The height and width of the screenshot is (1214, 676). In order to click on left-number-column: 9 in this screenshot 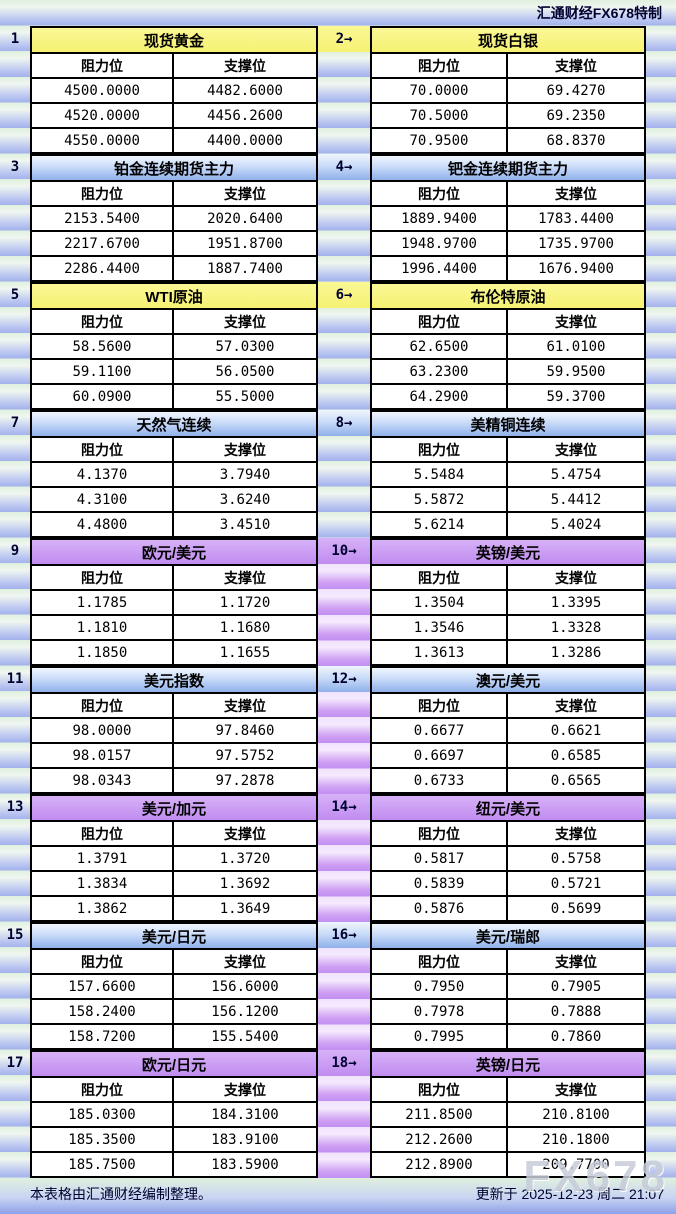, I will do `click(15, 602)`.